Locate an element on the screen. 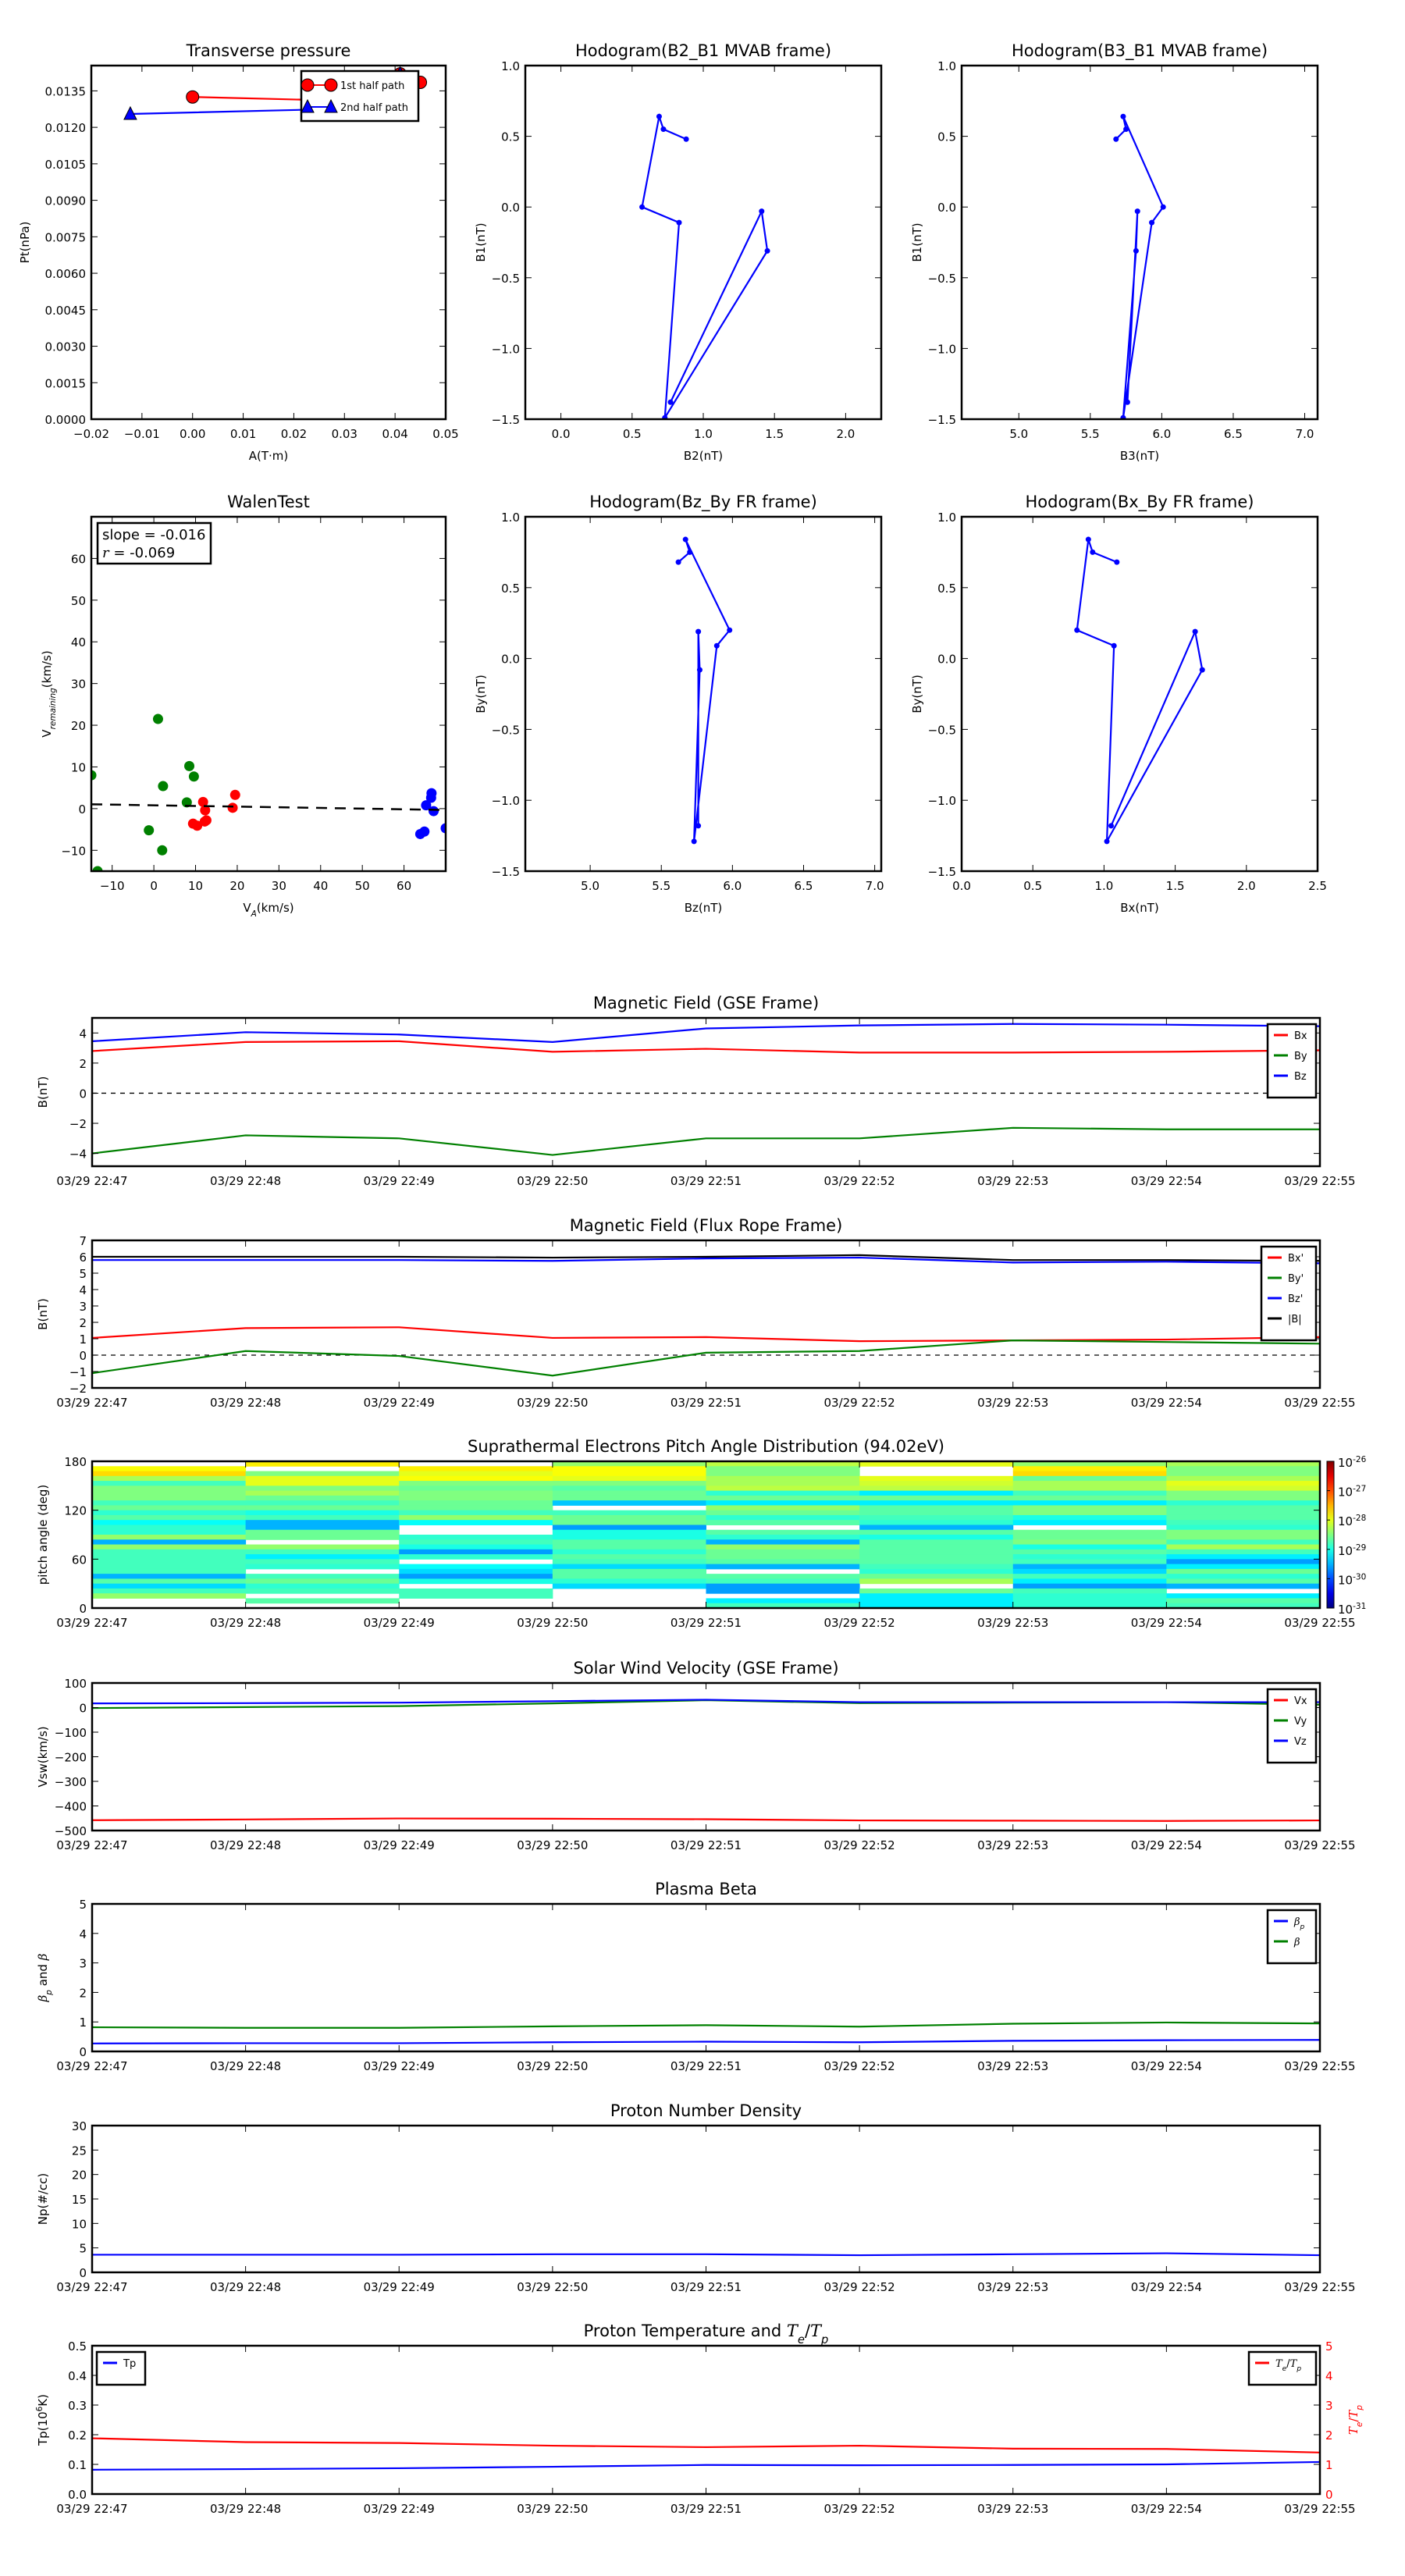 The width and height of the screenshot is (1405, 2576). legend-label: 2nd half path is located at coordinates (374, 108).